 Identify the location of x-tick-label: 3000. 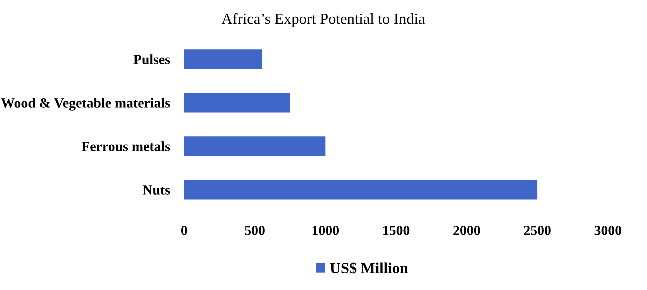
(608, 231).